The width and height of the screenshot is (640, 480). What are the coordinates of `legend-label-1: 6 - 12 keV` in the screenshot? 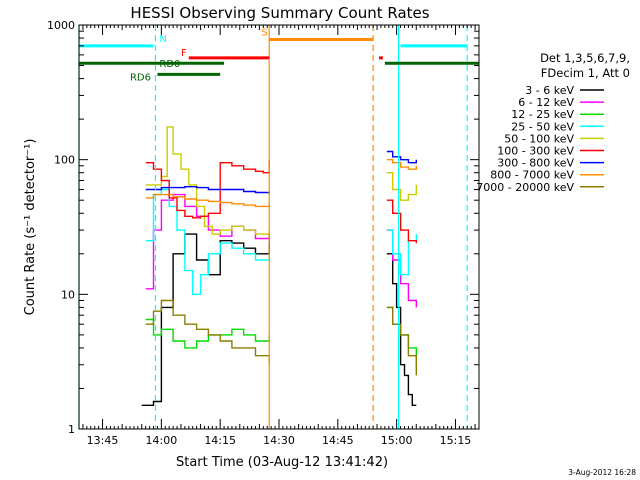 It's located at (546, 102).